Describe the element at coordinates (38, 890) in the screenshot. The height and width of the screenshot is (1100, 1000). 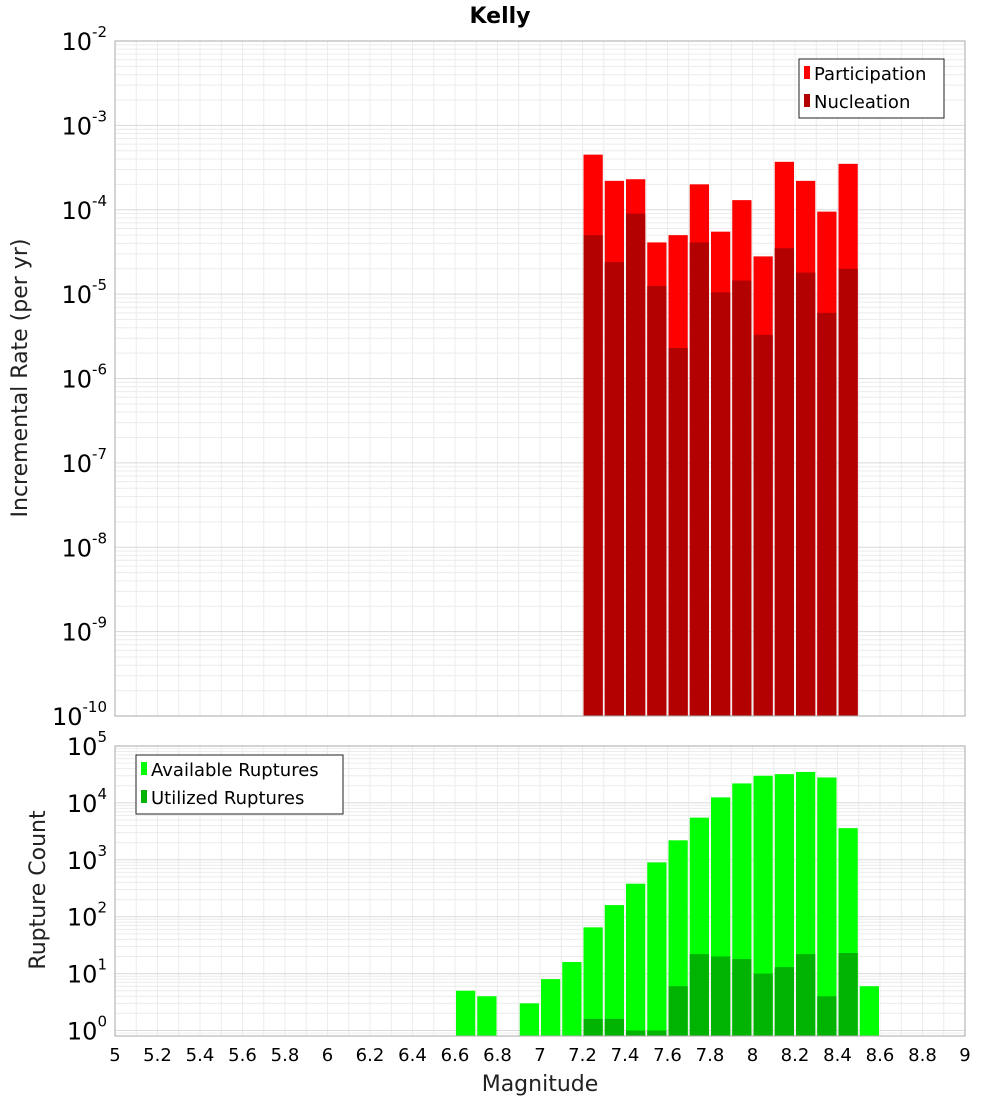
I see `bottom-y-axis-label: Rupture Count` at that location.